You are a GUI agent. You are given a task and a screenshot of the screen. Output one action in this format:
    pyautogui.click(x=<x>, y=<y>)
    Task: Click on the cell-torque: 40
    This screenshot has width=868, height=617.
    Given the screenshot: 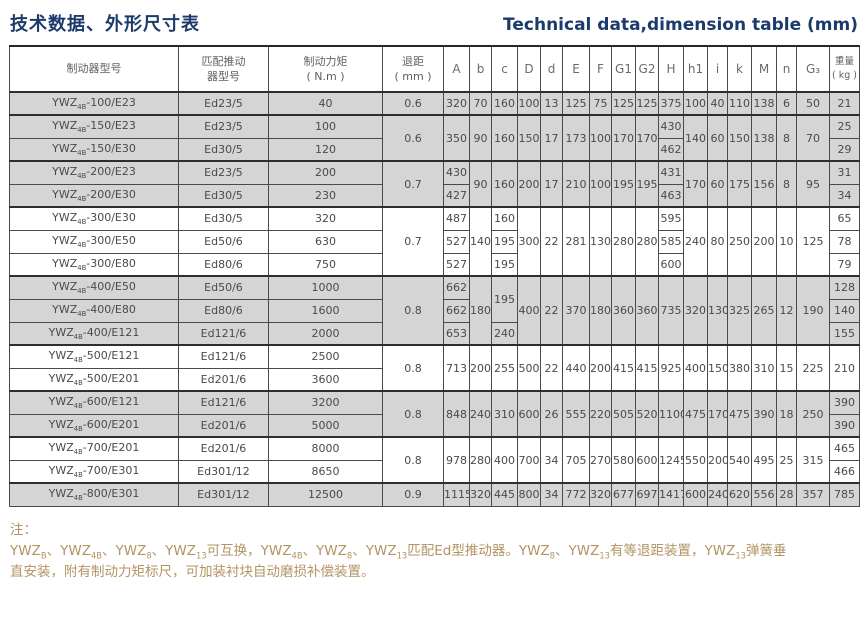 What is the action you would take?
    pyautogui.click(x=325, y=103)
    